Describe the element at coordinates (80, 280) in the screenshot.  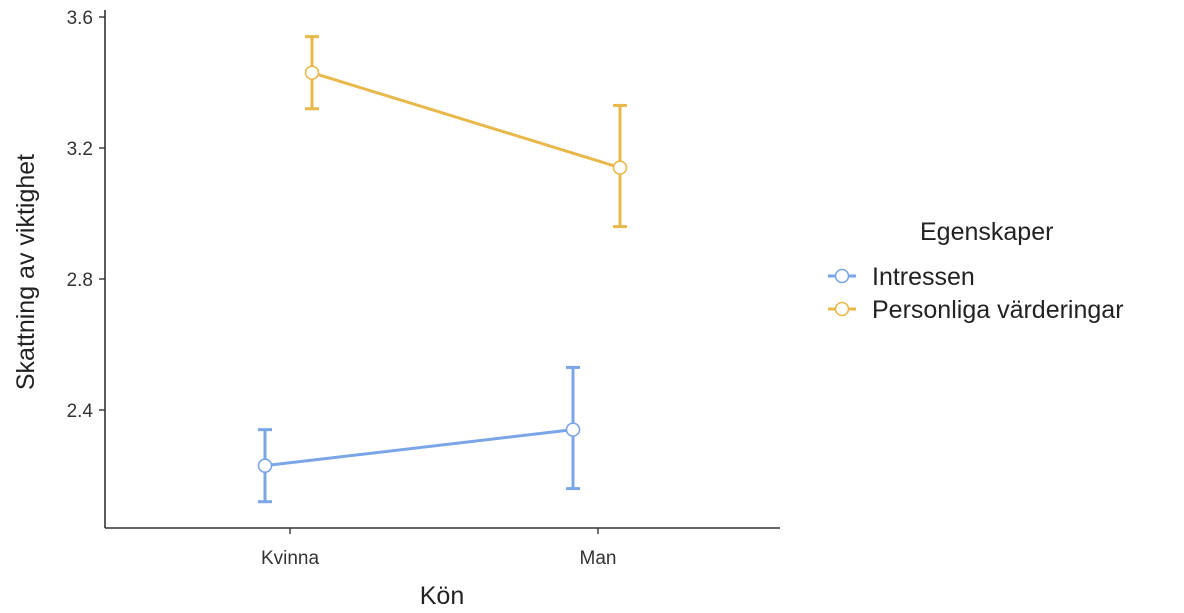
I see `y-tick-label: 2.8` at that location.